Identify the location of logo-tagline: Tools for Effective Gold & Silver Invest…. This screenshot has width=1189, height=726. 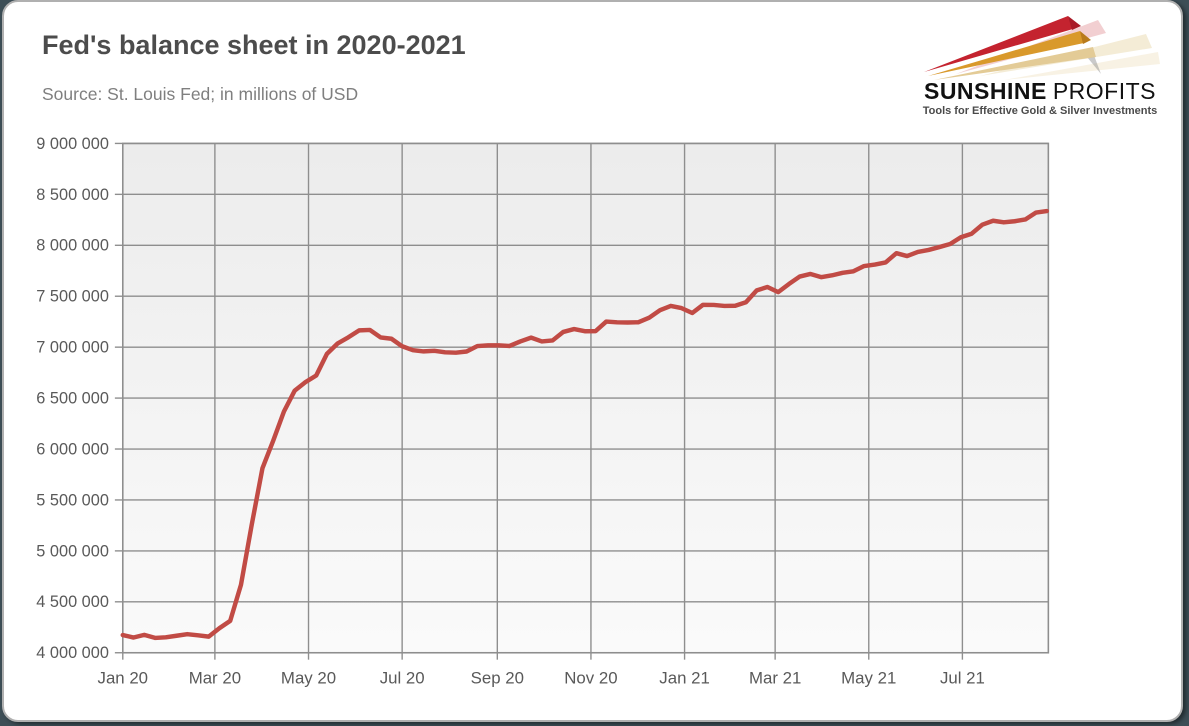
(1040, 111).